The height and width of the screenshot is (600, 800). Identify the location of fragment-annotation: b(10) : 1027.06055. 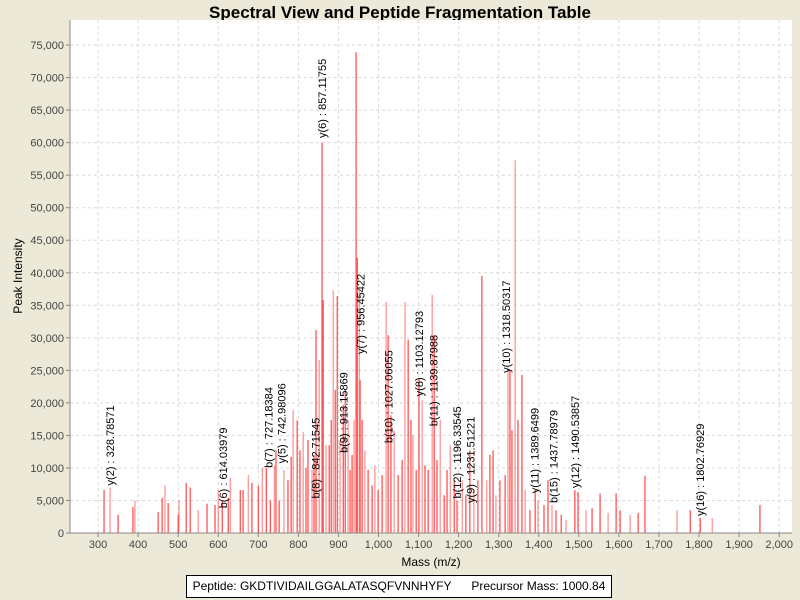
(390, 396).